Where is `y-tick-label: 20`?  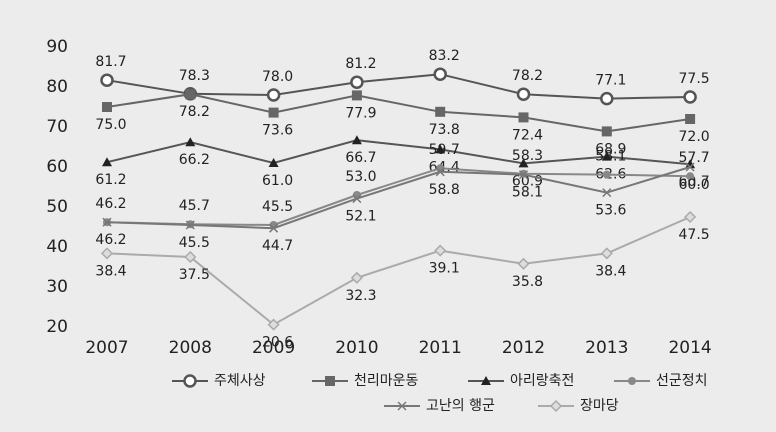 y-tick-label: 20 is located at coordinates (57, 327).